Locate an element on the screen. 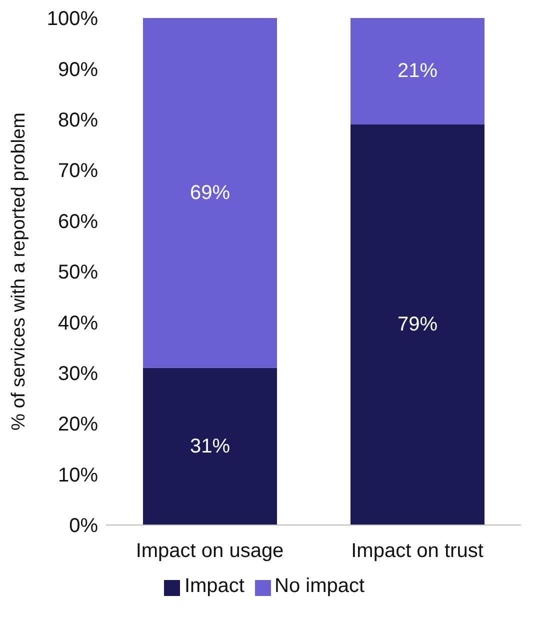  x-tick-label: Impact on trust is located at coordinates (417, 551).